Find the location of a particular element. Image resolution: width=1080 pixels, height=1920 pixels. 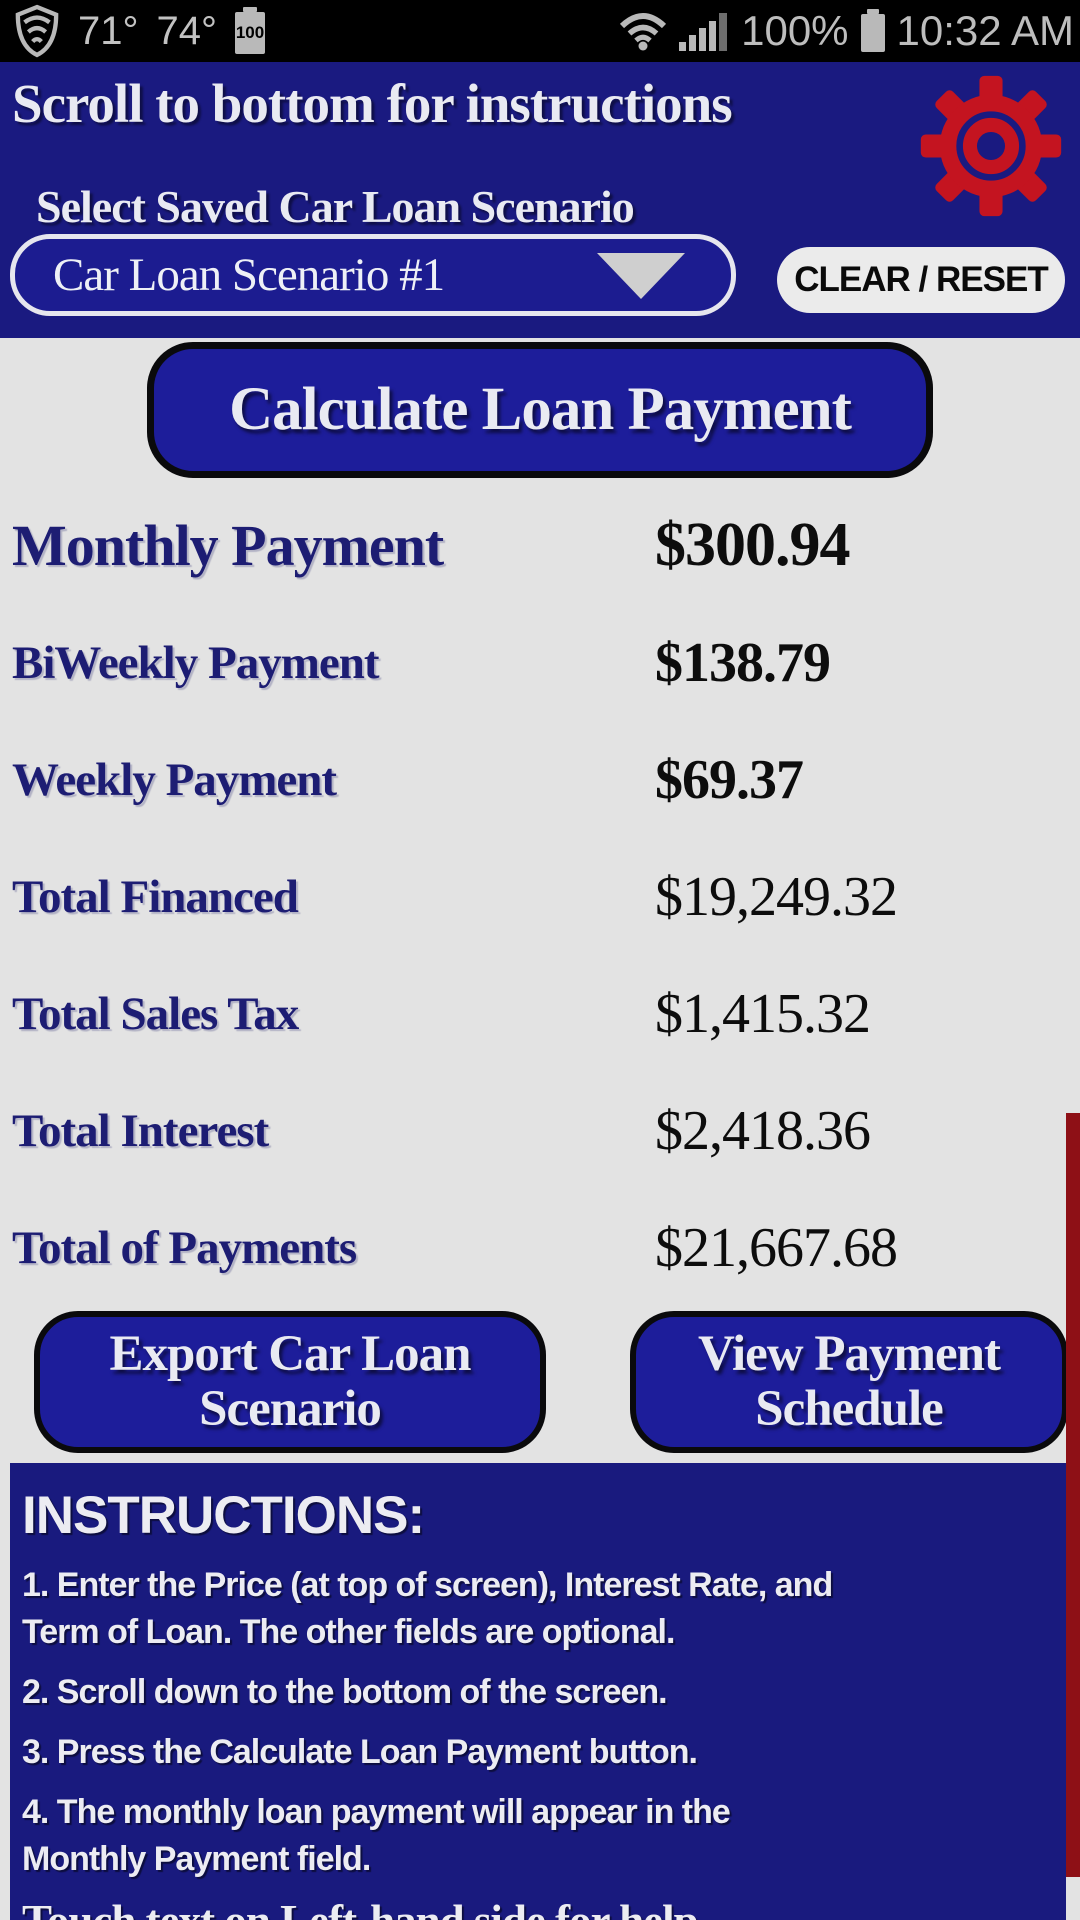

scrollbar-thumb is located at coordinates (1073, 1495).